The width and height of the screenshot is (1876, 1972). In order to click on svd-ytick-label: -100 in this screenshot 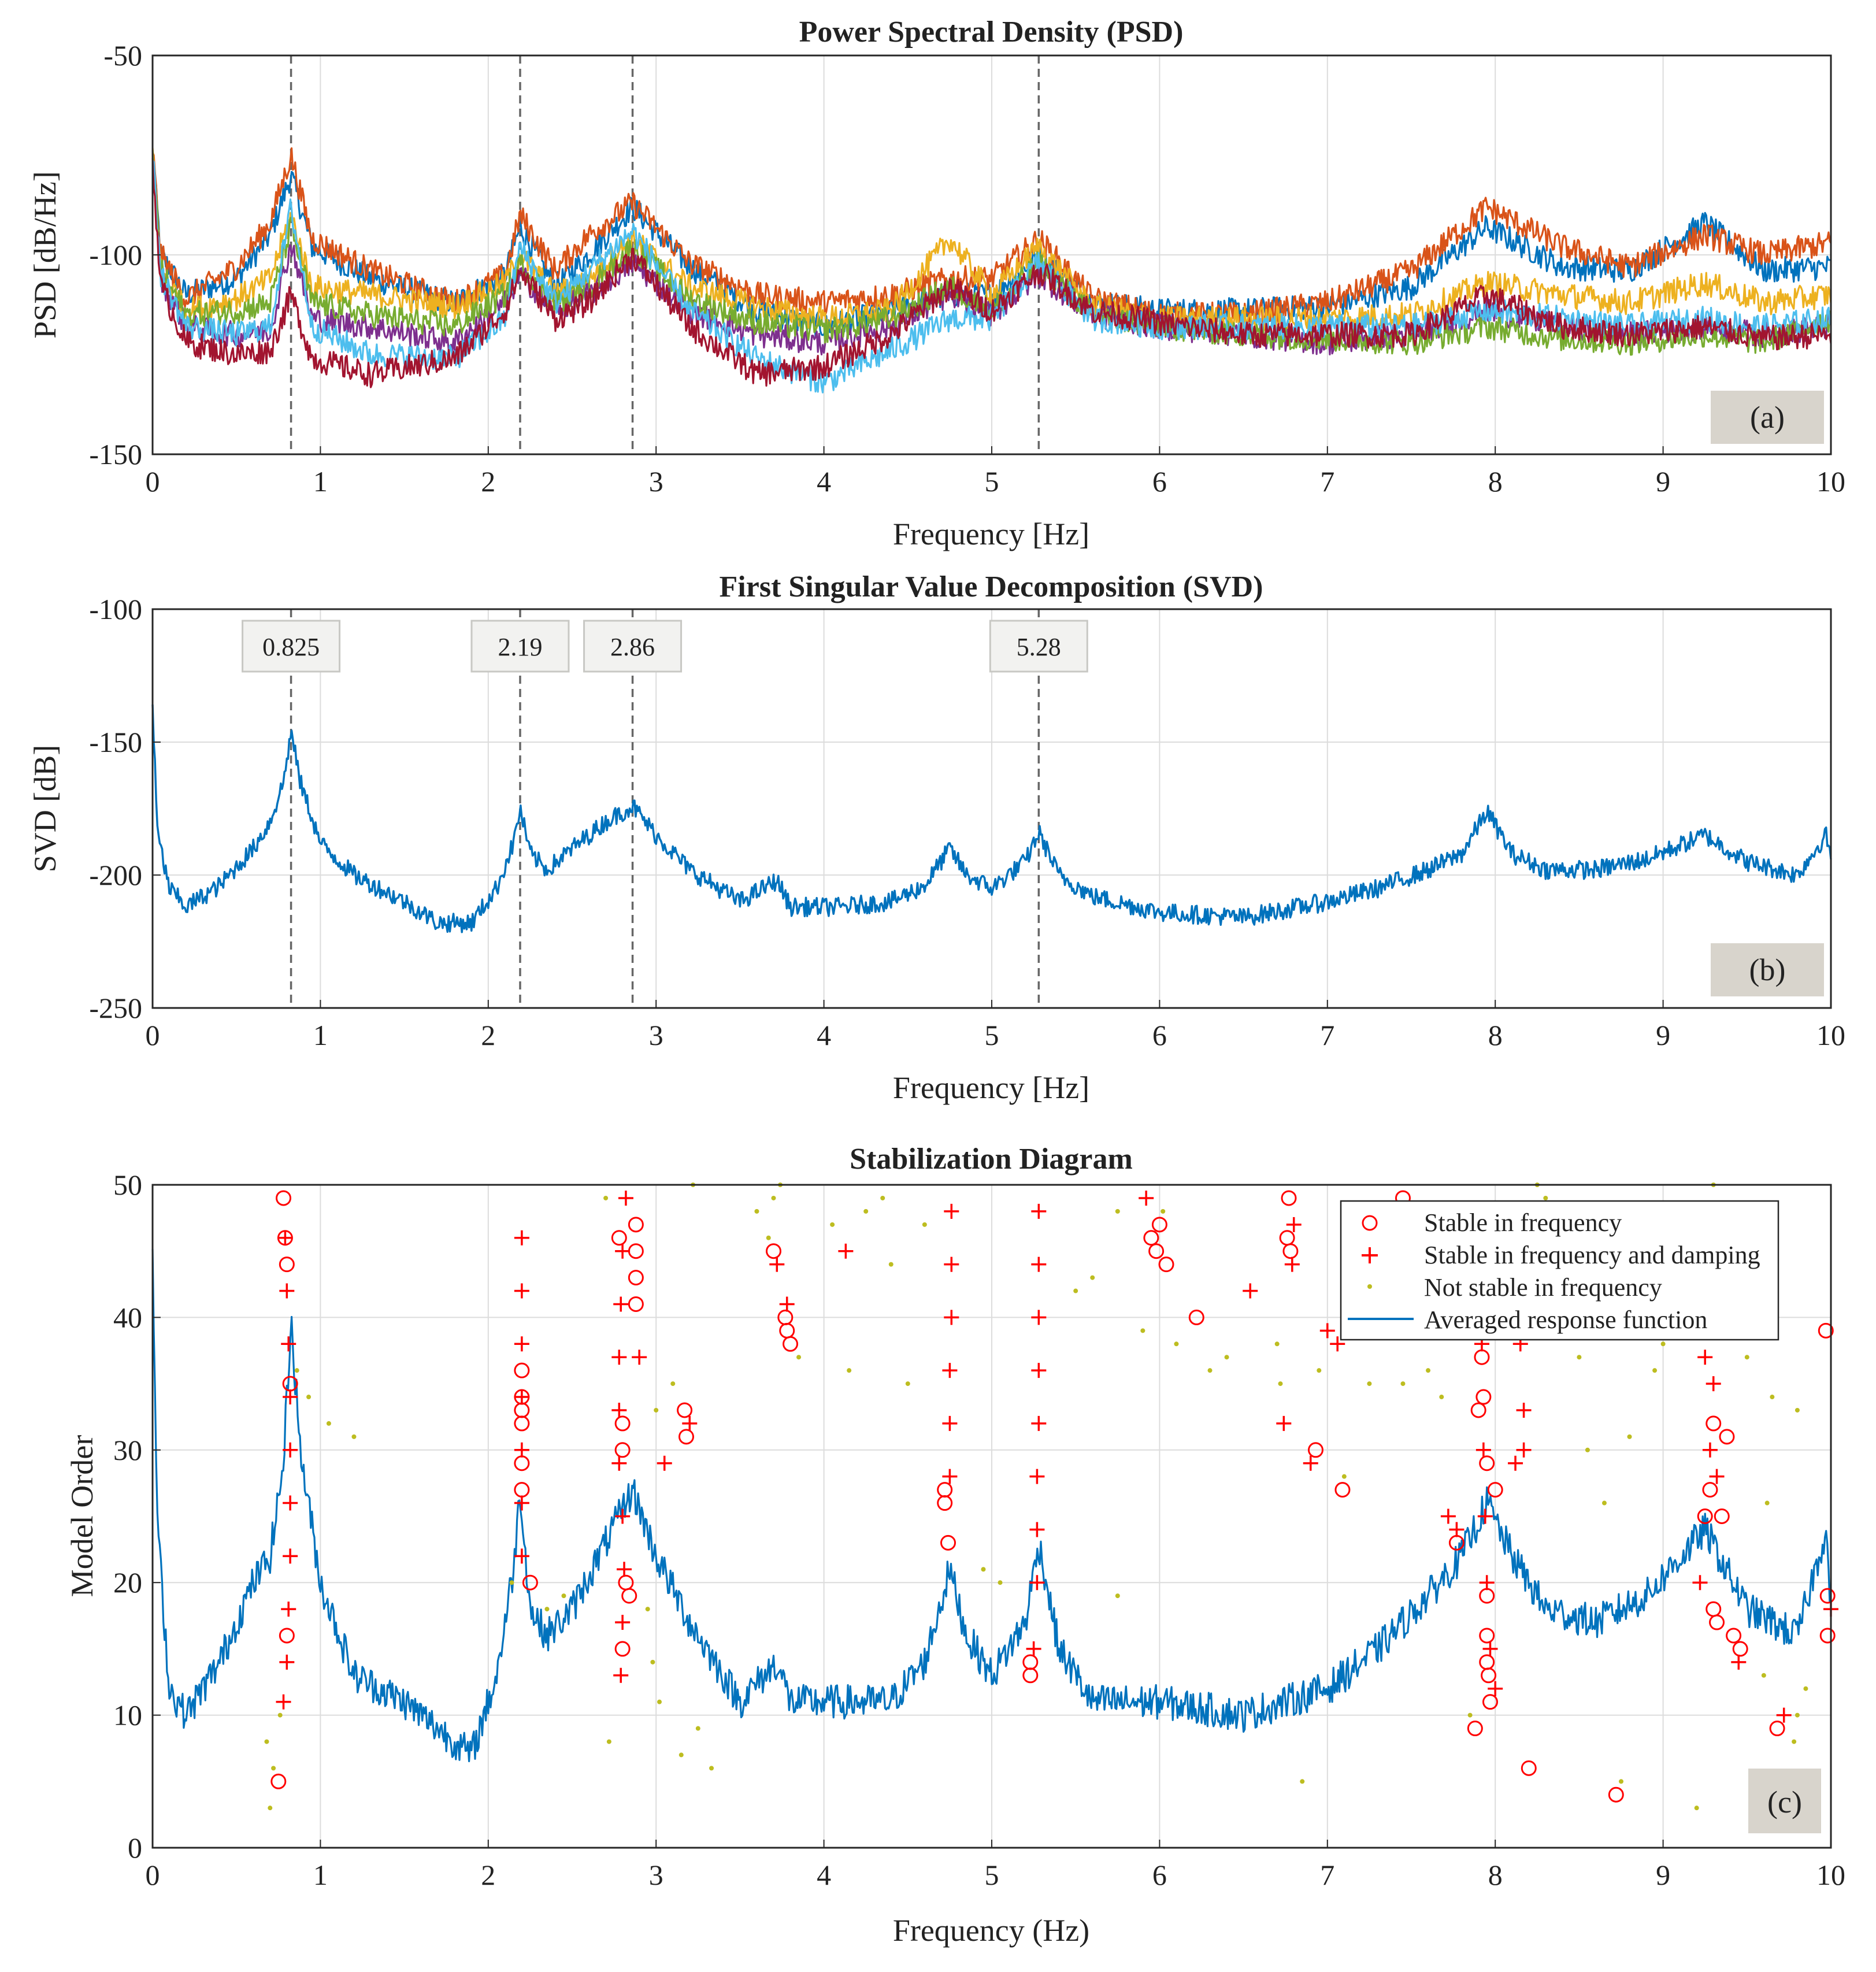, I will do `click(115, 609)`.